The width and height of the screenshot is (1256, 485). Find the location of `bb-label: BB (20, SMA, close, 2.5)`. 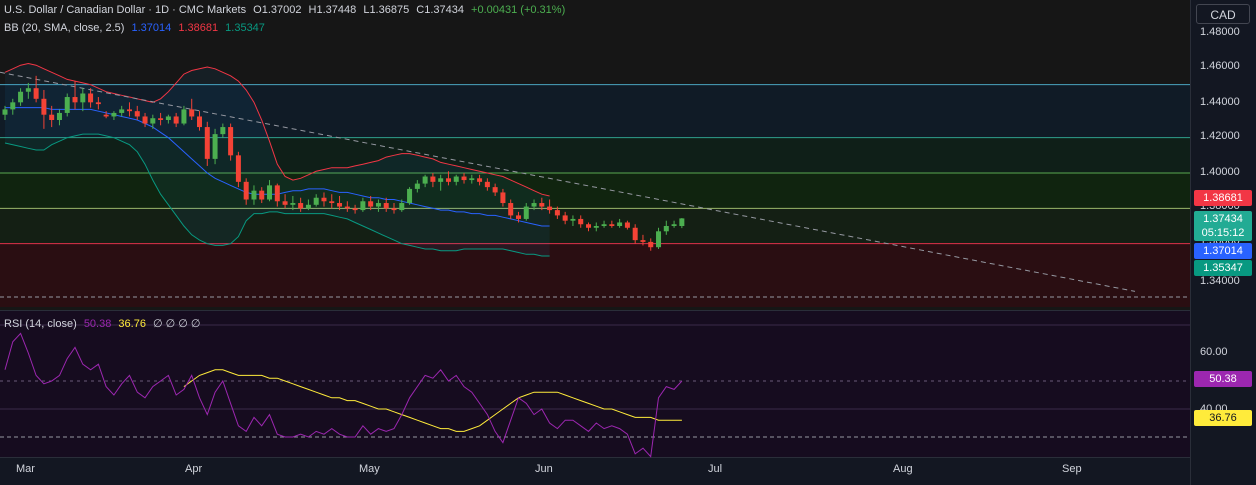

bb-label: BB (20, SMA, close, 2.5) is located at coordinates (64, 28).